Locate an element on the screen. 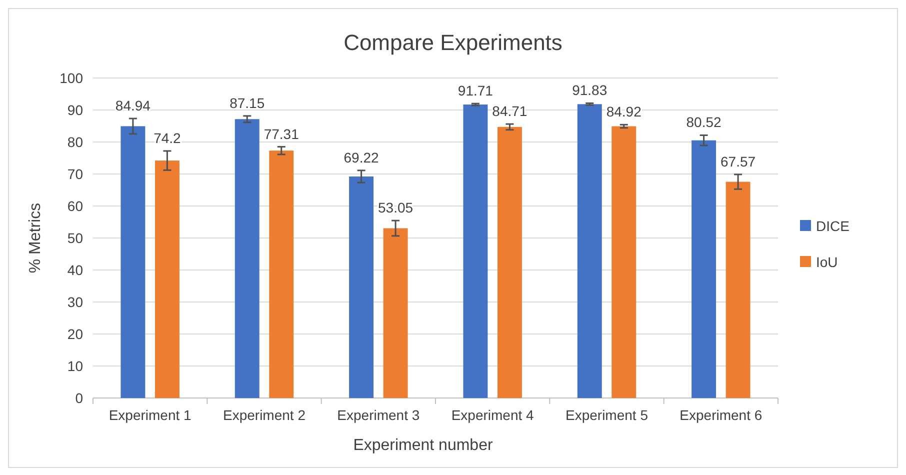 The width and height of the screenshot is (906, 475). data-label: 67.57 is located at coordinates (738, 161).